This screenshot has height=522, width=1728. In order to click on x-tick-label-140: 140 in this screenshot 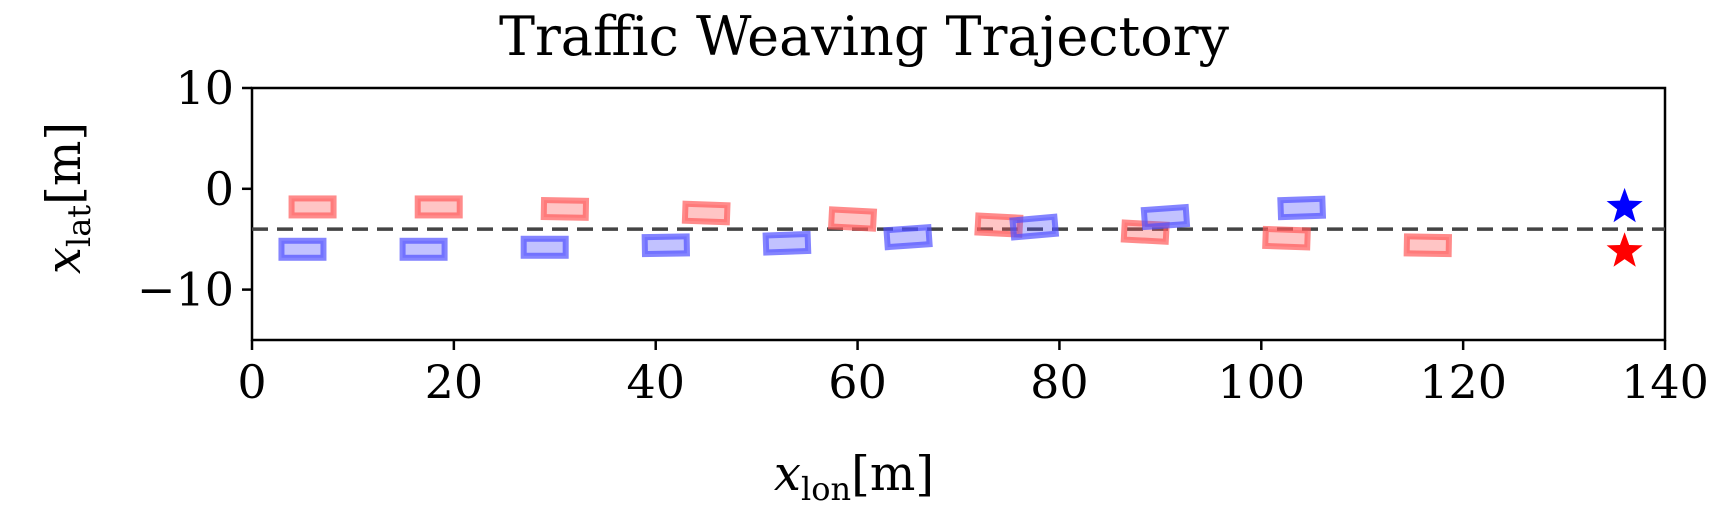, I will do `click(1665, 382)`.